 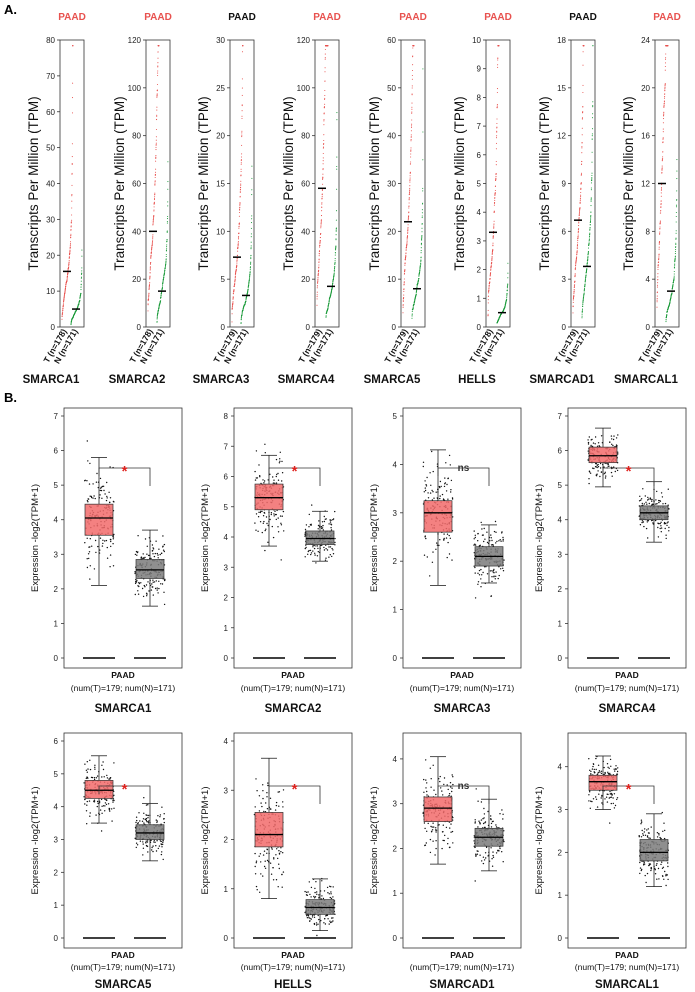 I want to click on y-tick-label: 6, so click(x=56, y=741).